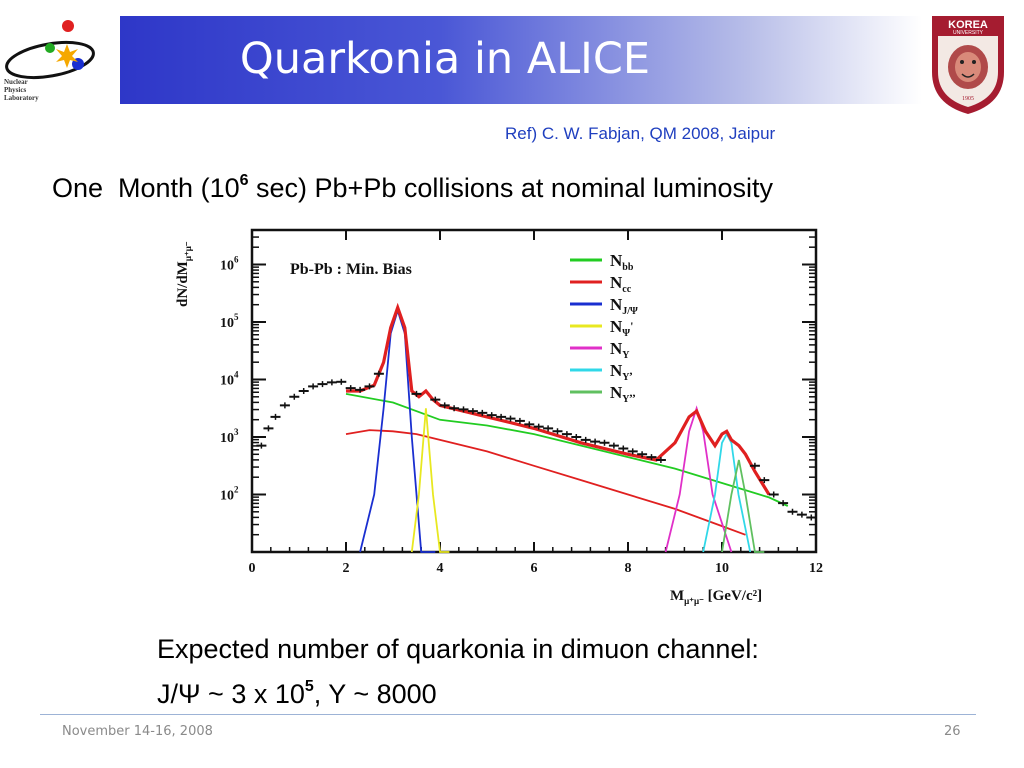  What do you see at coordinates (968, 99) in the screenshot?
I see `ku-logo-year: 1905` at bounding box center [968, 99].